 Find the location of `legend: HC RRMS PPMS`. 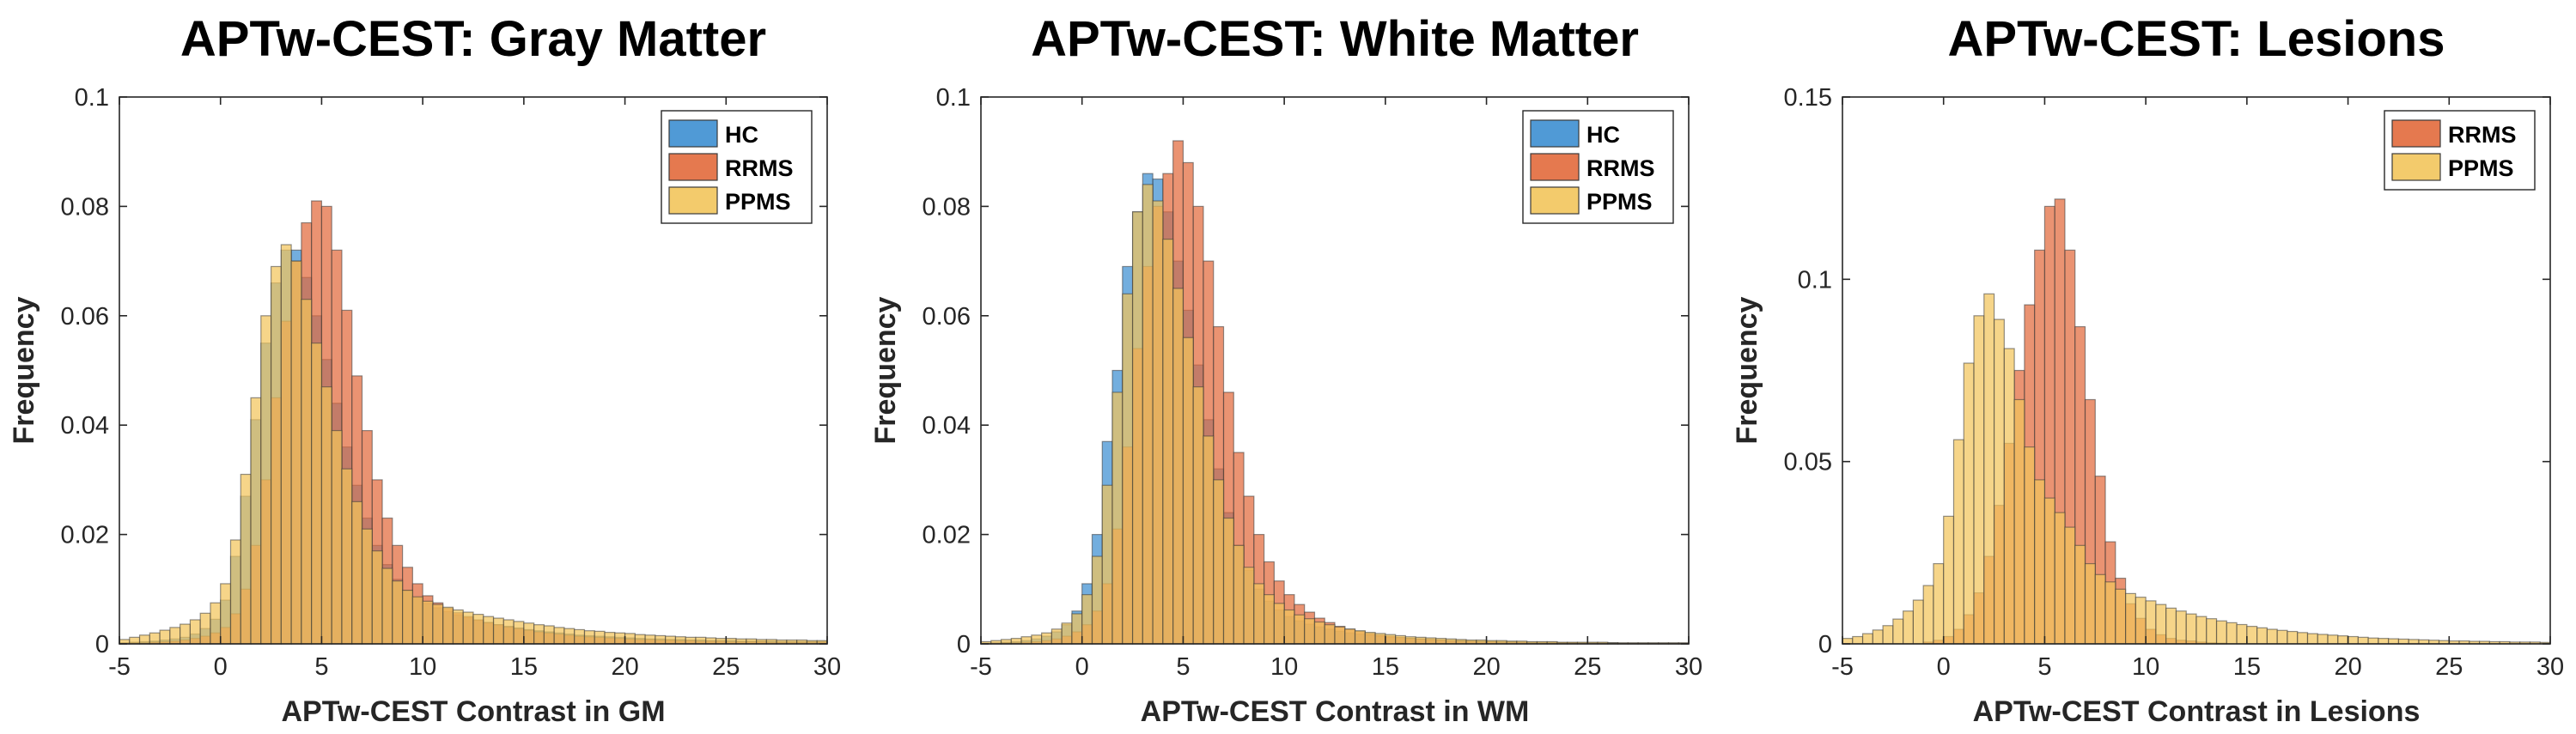

legend: HC RRMS PPMS is located at coordinates (1598, 167).